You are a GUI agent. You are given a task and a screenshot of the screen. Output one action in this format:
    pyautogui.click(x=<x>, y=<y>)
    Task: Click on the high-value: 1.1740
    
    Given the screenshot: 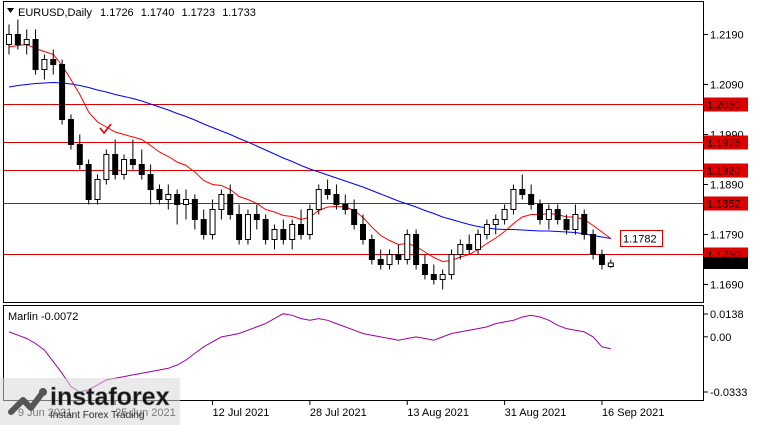 What is the action you would take?
    pyautogui.click(x=158, y=13)
    